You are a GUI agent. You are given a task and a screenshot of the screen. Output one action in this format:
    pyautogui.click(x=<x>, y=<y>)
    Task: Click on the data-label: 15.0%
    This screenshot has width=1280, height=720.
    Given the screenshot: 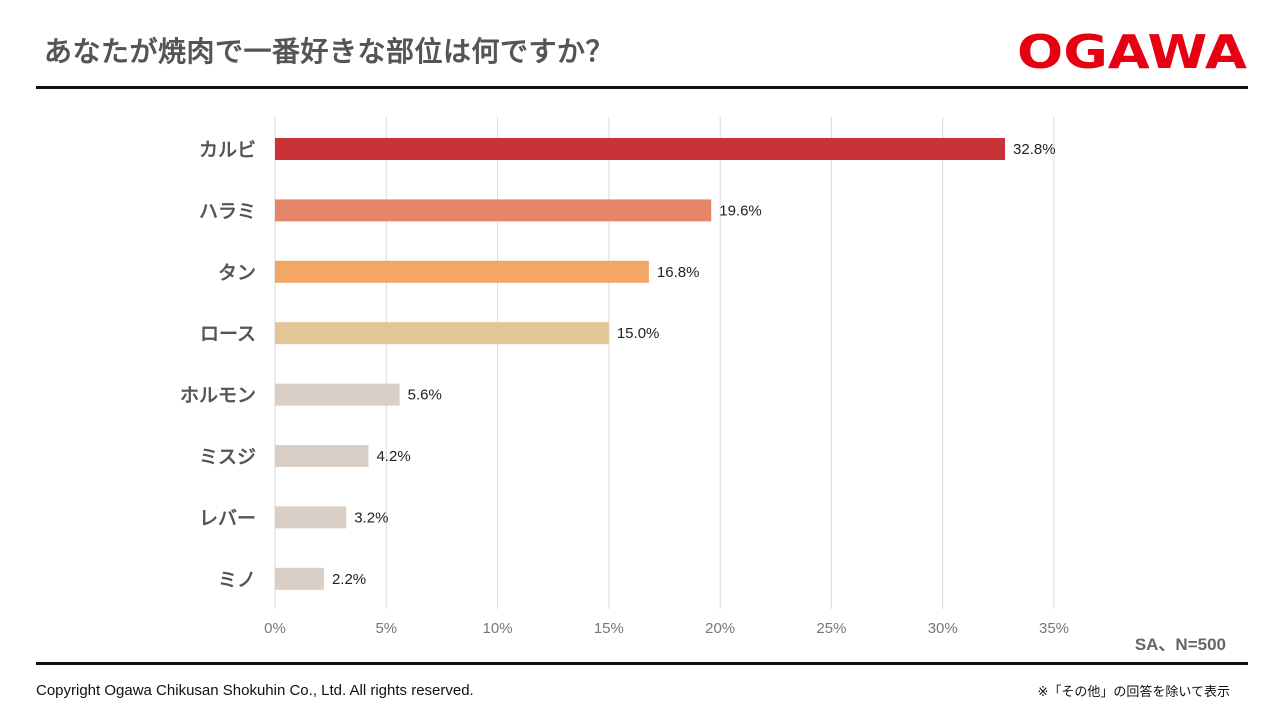 What is the action you would take?
    pyautogui.click(x=638, y=333)
    